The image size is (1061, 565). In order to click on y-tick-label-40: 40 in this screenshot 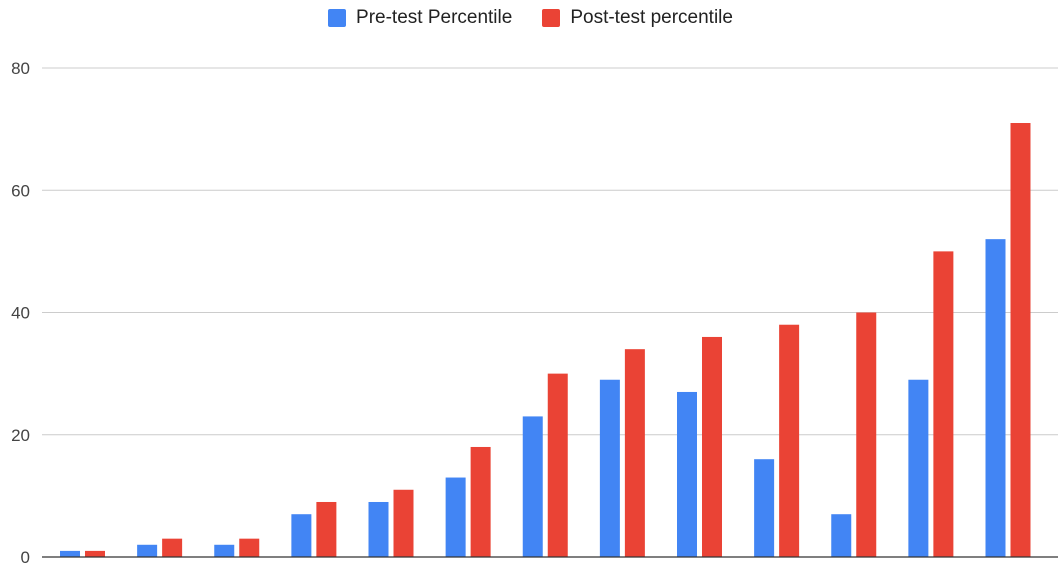, I will do `click(20, 313)`.